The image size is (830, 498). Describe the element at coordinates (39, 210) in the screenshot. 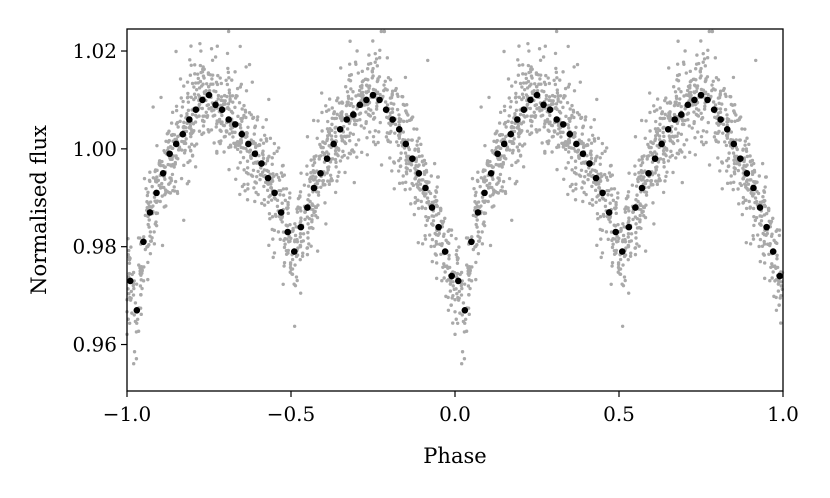

I see `y-axis-label: Normalised flux` at that location.